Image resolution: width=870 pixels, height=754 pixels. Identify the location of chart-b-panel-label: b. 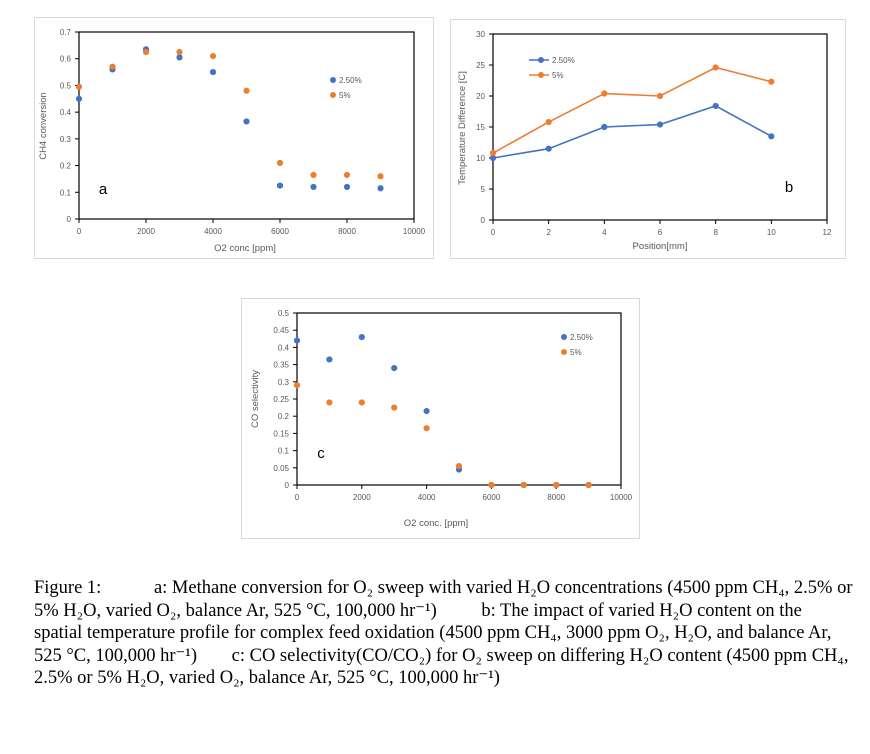
(789, 187).